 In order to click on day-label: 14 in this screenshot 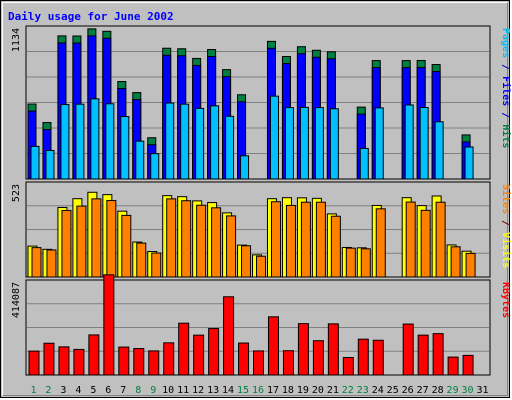, I will do `click(228, 390)`.